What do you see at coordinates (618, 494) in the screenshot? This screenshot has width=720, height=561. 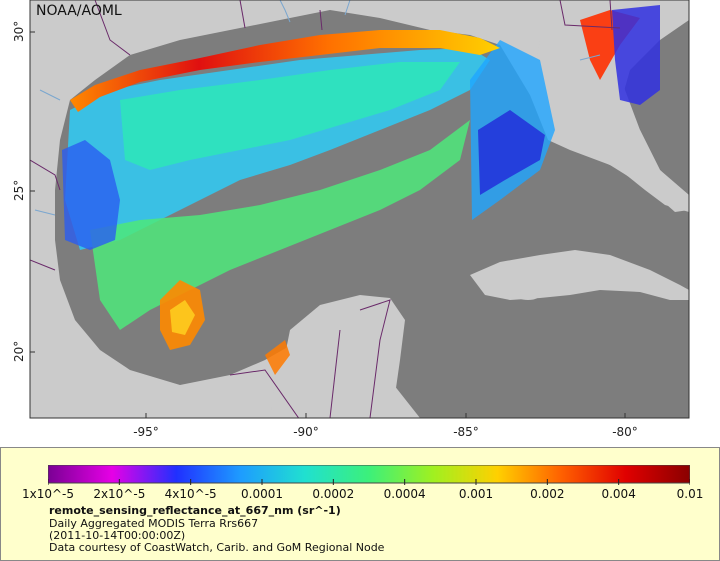 I see `colorbar-label: 0.004` at bounding box center [618, 494].